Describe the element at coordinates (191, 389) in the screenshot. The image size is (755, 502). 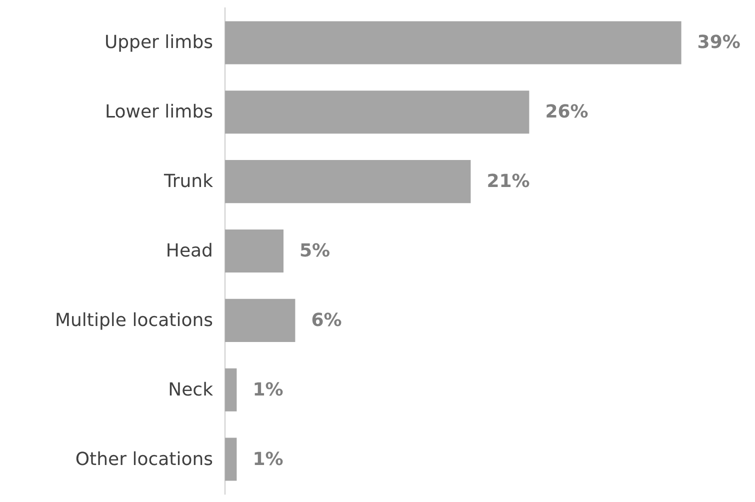
I see `y-tick-label: Neck` at that location.